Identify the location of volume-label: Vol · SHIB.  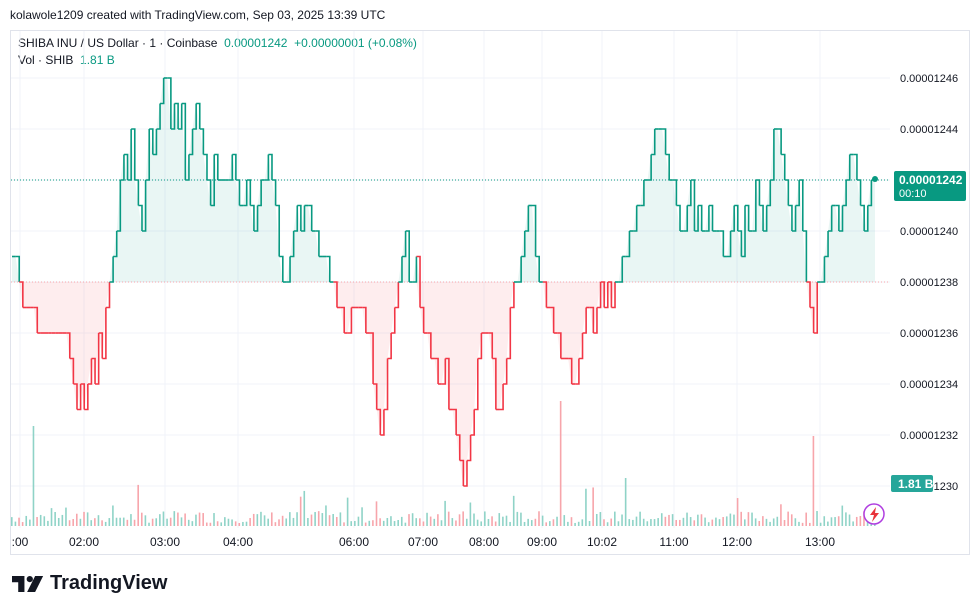
(46, 60).